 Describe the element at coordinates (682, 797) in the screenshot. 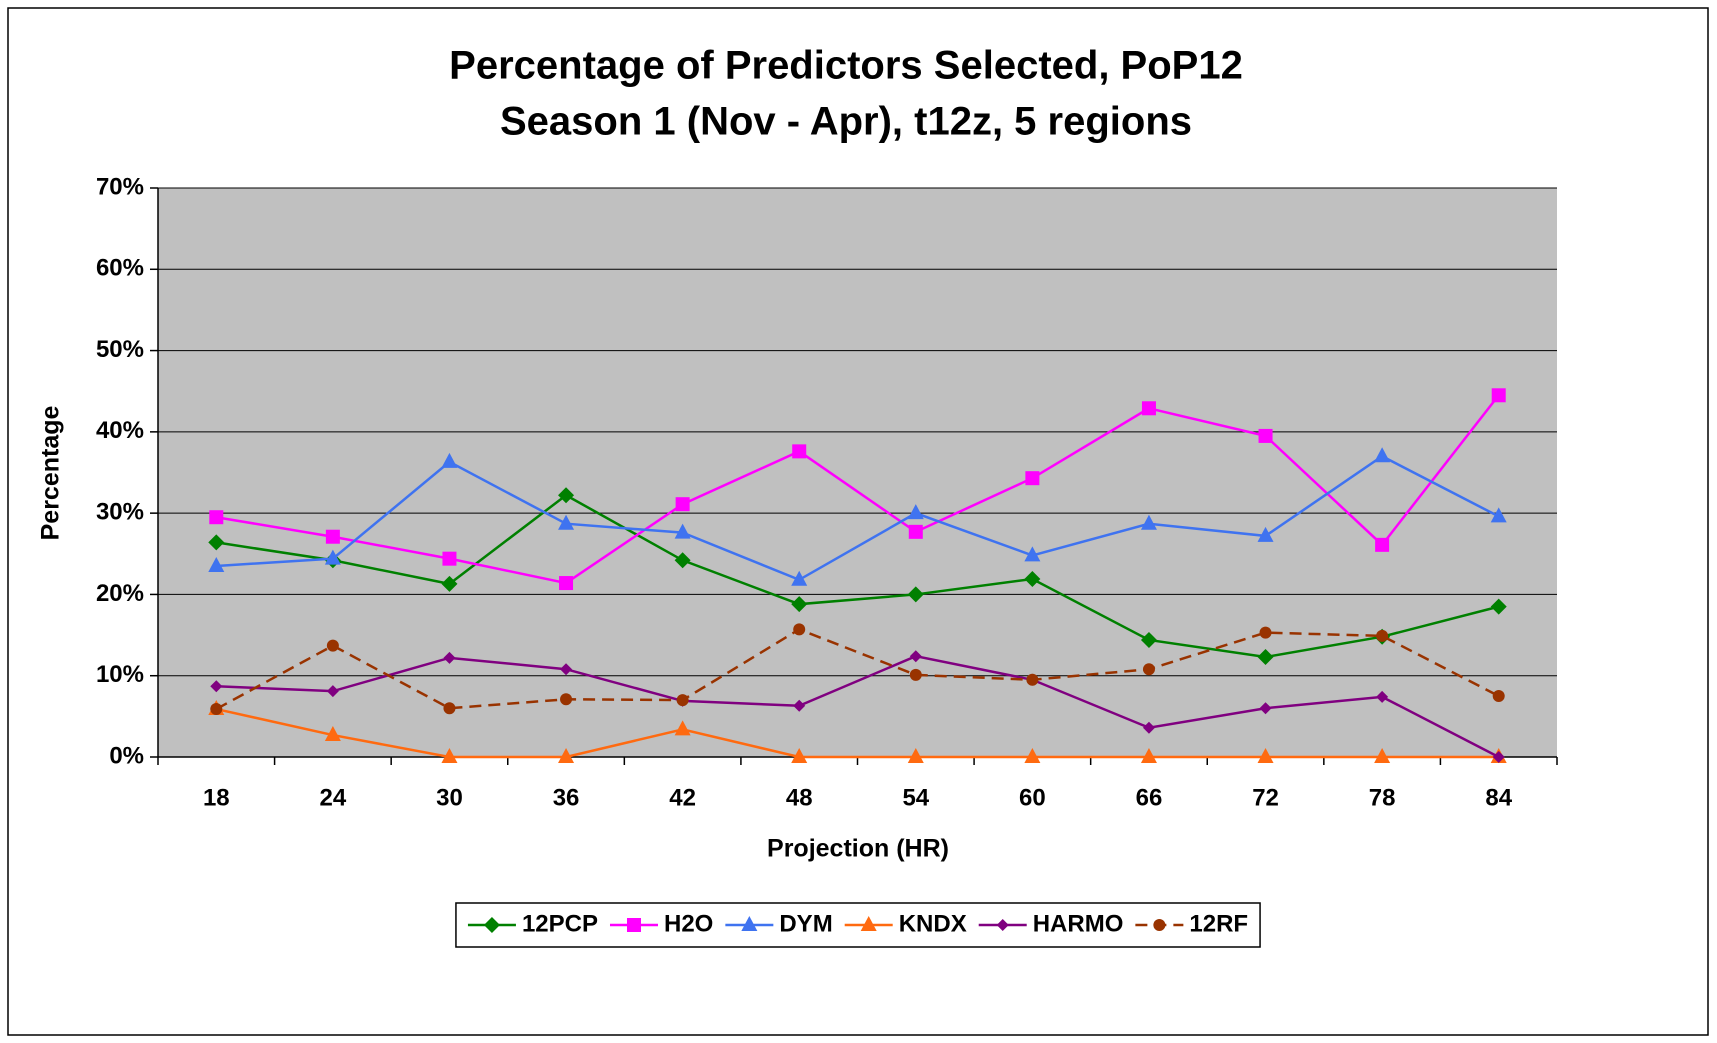

I see `x-tick-label: 42` at that location.